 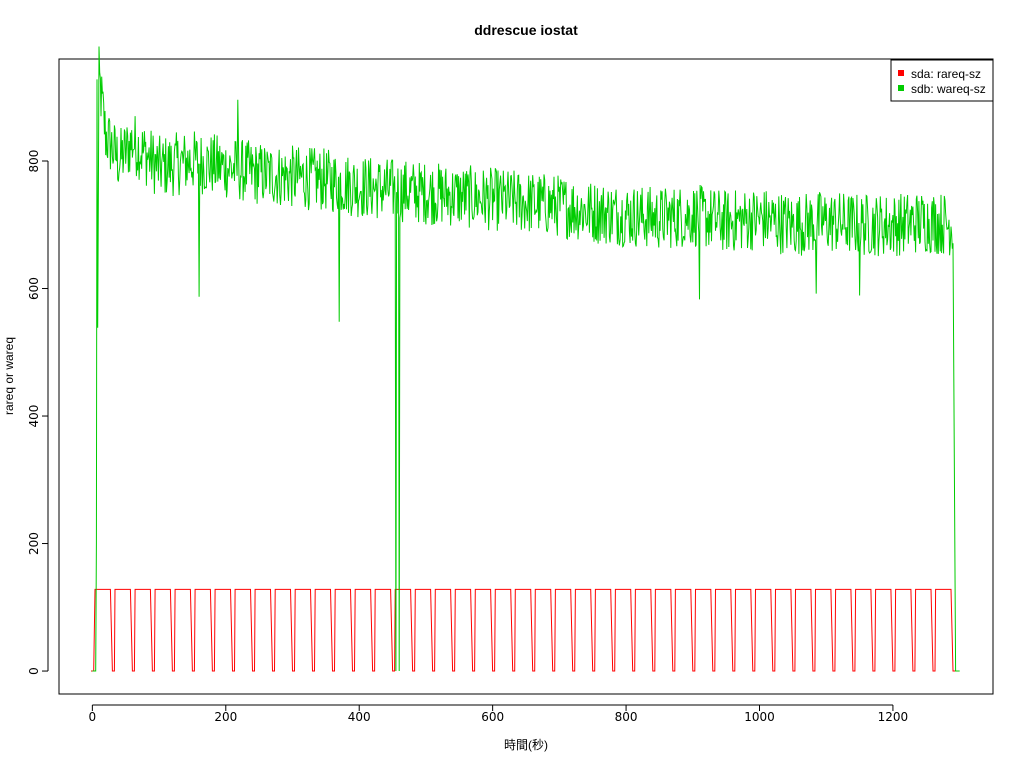 I want to click on series-sda-line, so click(x=525, y=630).